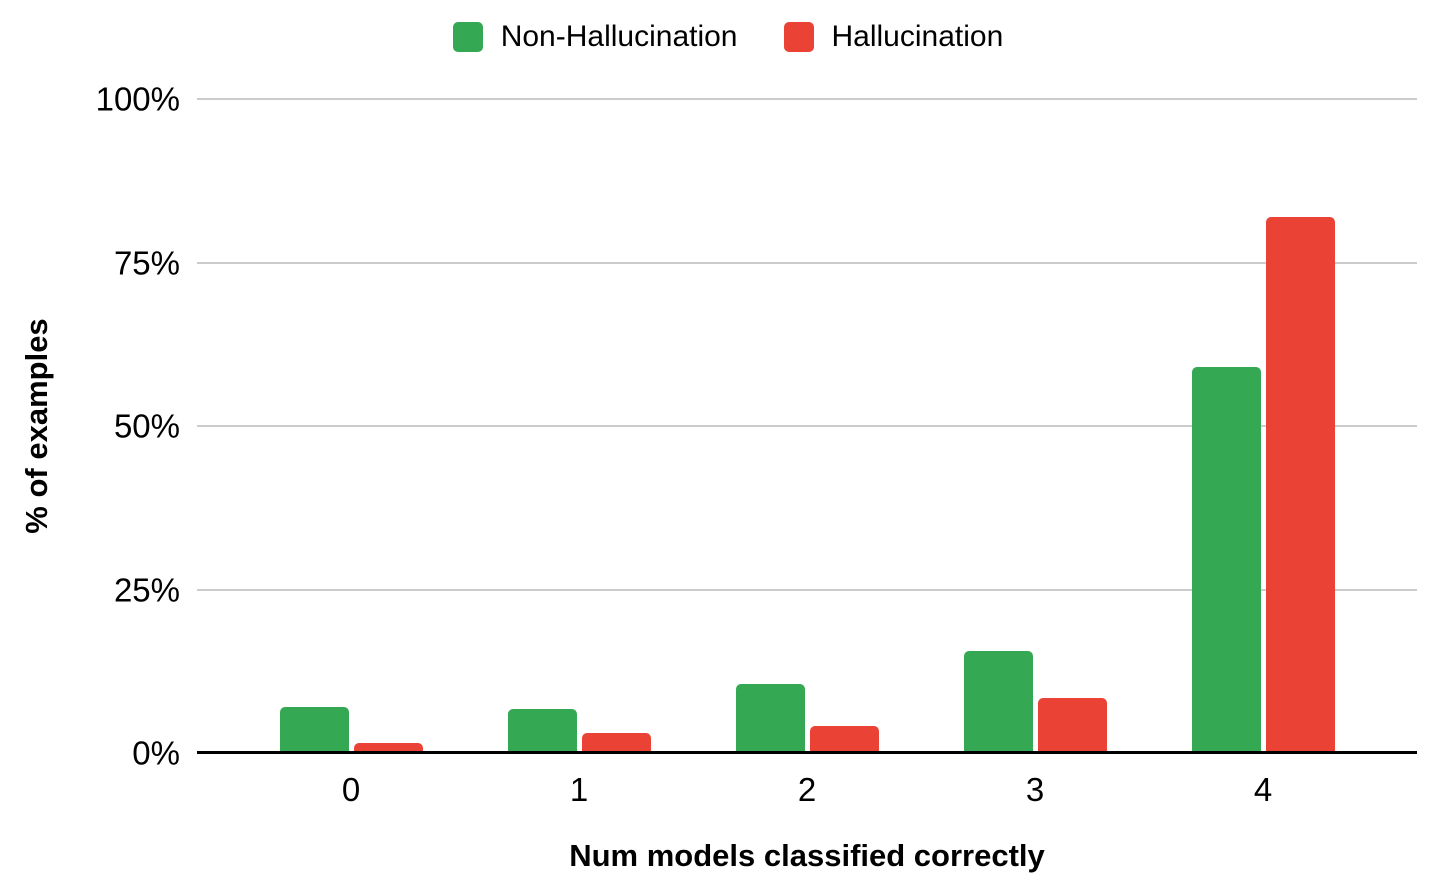 The width and height of the screenshot is (1456, 895). Describe the element at coordinates (807, 99) in the screenshot. I see `gridline-100%` at that location.